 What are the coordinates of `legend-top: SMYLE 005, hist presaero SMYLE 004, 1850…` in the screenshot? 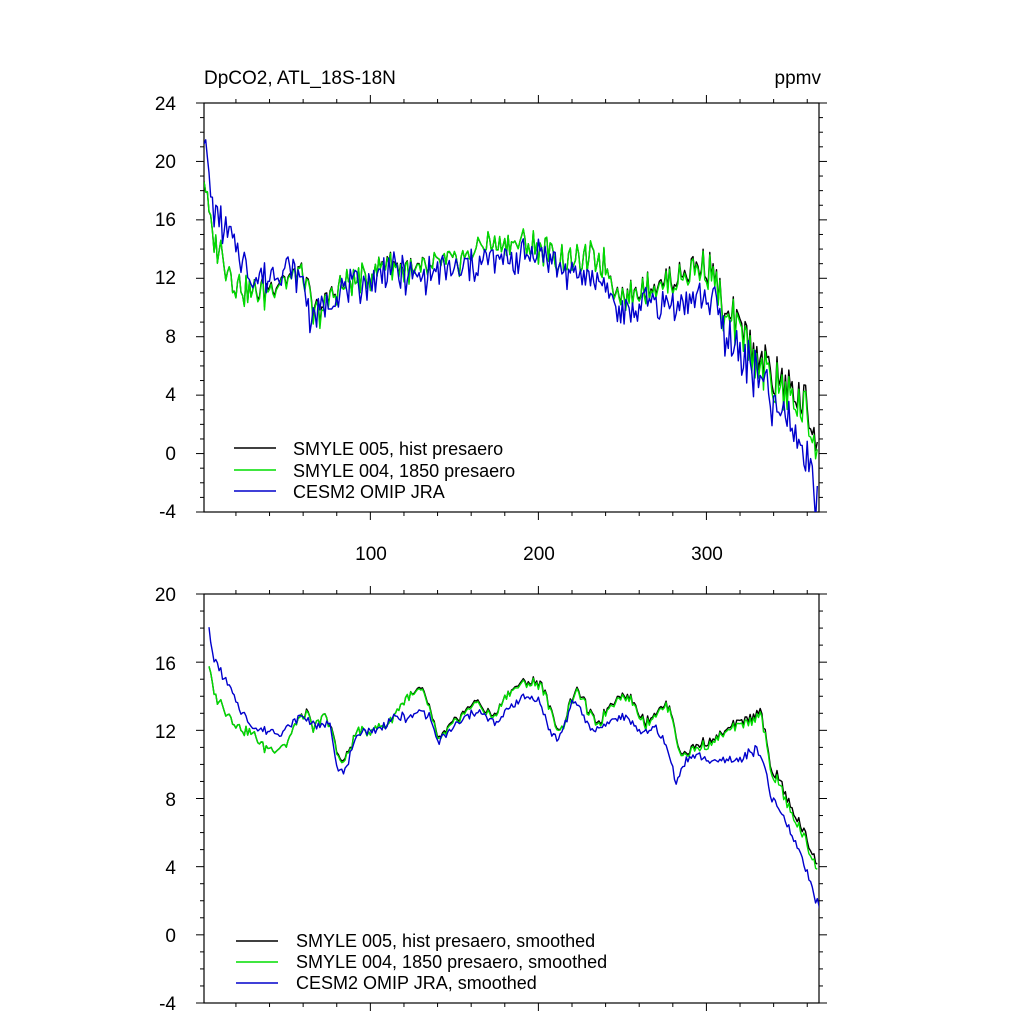 It's located at (374, 470).